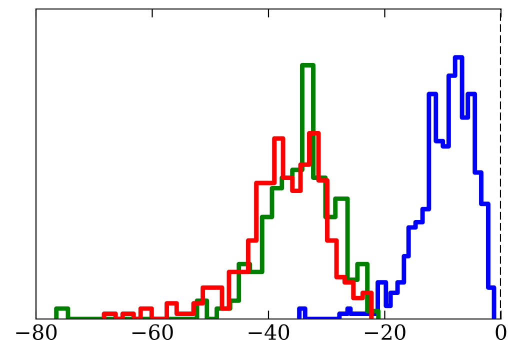 This screenshot has height=363, width=517. What do you see at coordinates (501, 332) in the screenshot?
I see `x-tick-label: 0` at bounding box center [501, 332].